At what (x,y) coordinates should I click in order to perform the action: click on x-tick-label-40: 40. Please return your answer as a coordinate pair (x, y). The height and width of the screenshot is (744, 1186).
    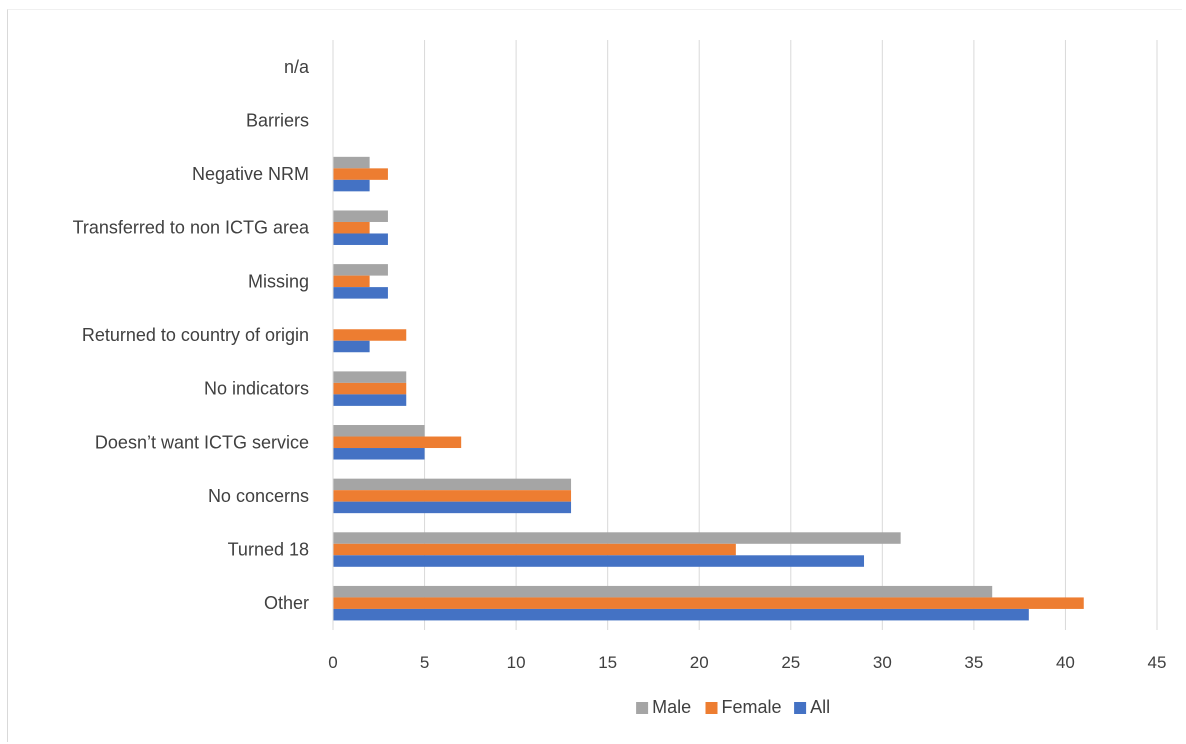
    Looking at the image, I should click on (1065, 662).